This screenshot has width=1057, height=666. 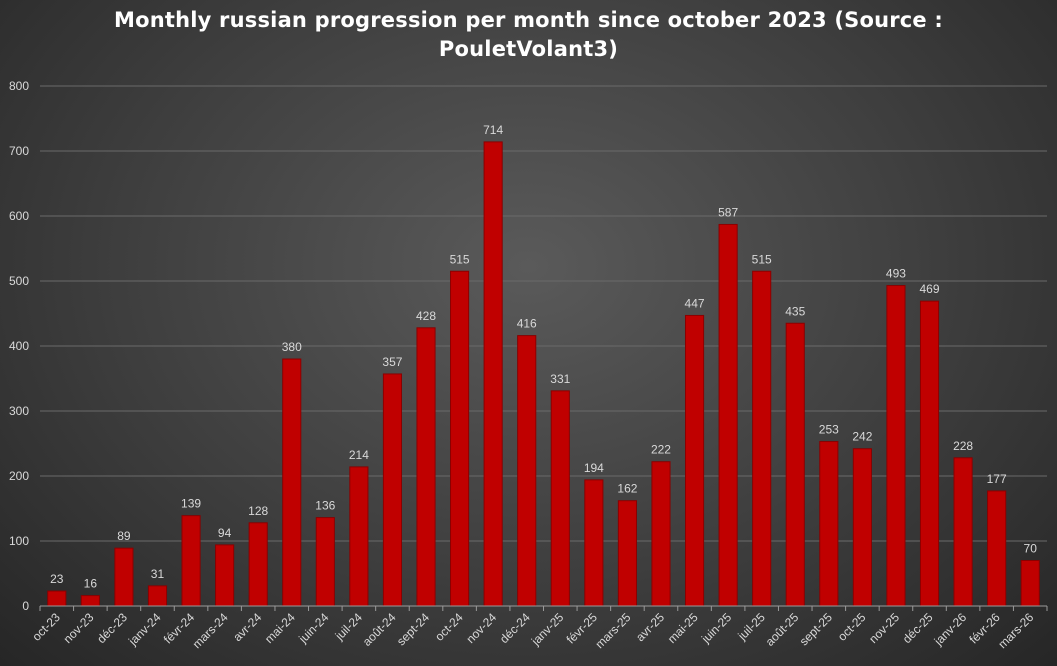 What do you see at coordinates (57, 579) in the screenshot?
I see `data-label: 23` at bounding box center [57, 579].